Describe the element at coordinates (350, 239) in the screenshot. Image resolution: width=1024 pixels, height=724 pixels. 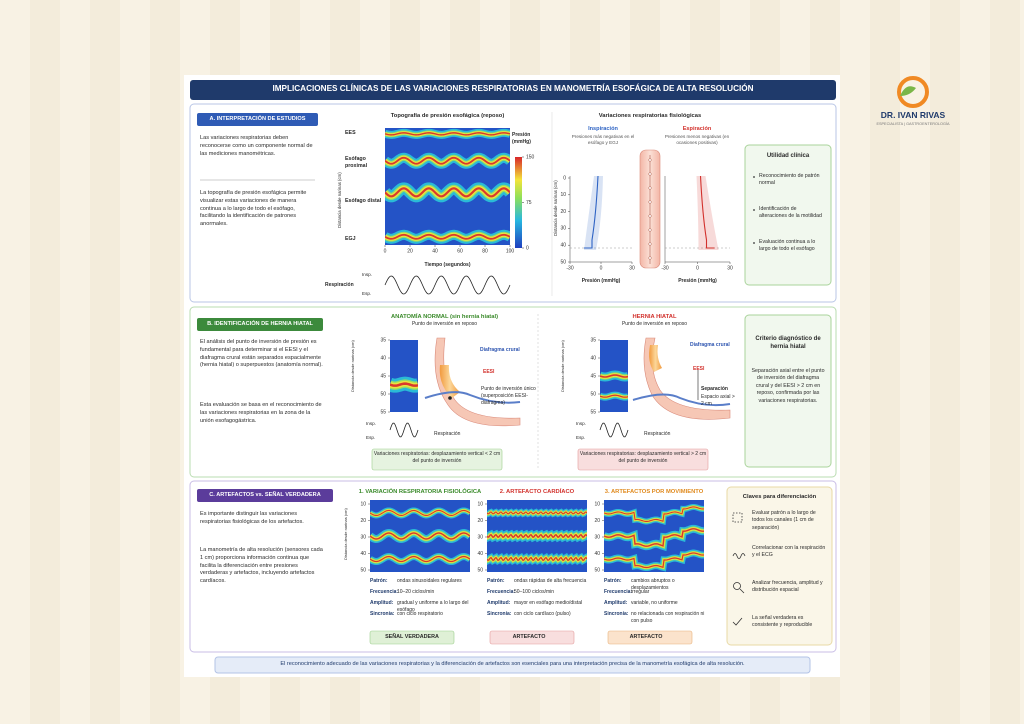
I see `region-label: EGJ` at that location.